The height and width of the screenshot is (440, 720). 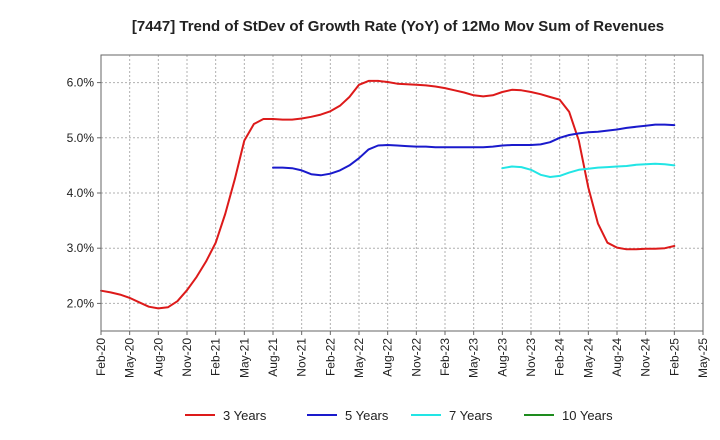 I want to click on x-tick-label: May-23, so click(x=474, y=358).